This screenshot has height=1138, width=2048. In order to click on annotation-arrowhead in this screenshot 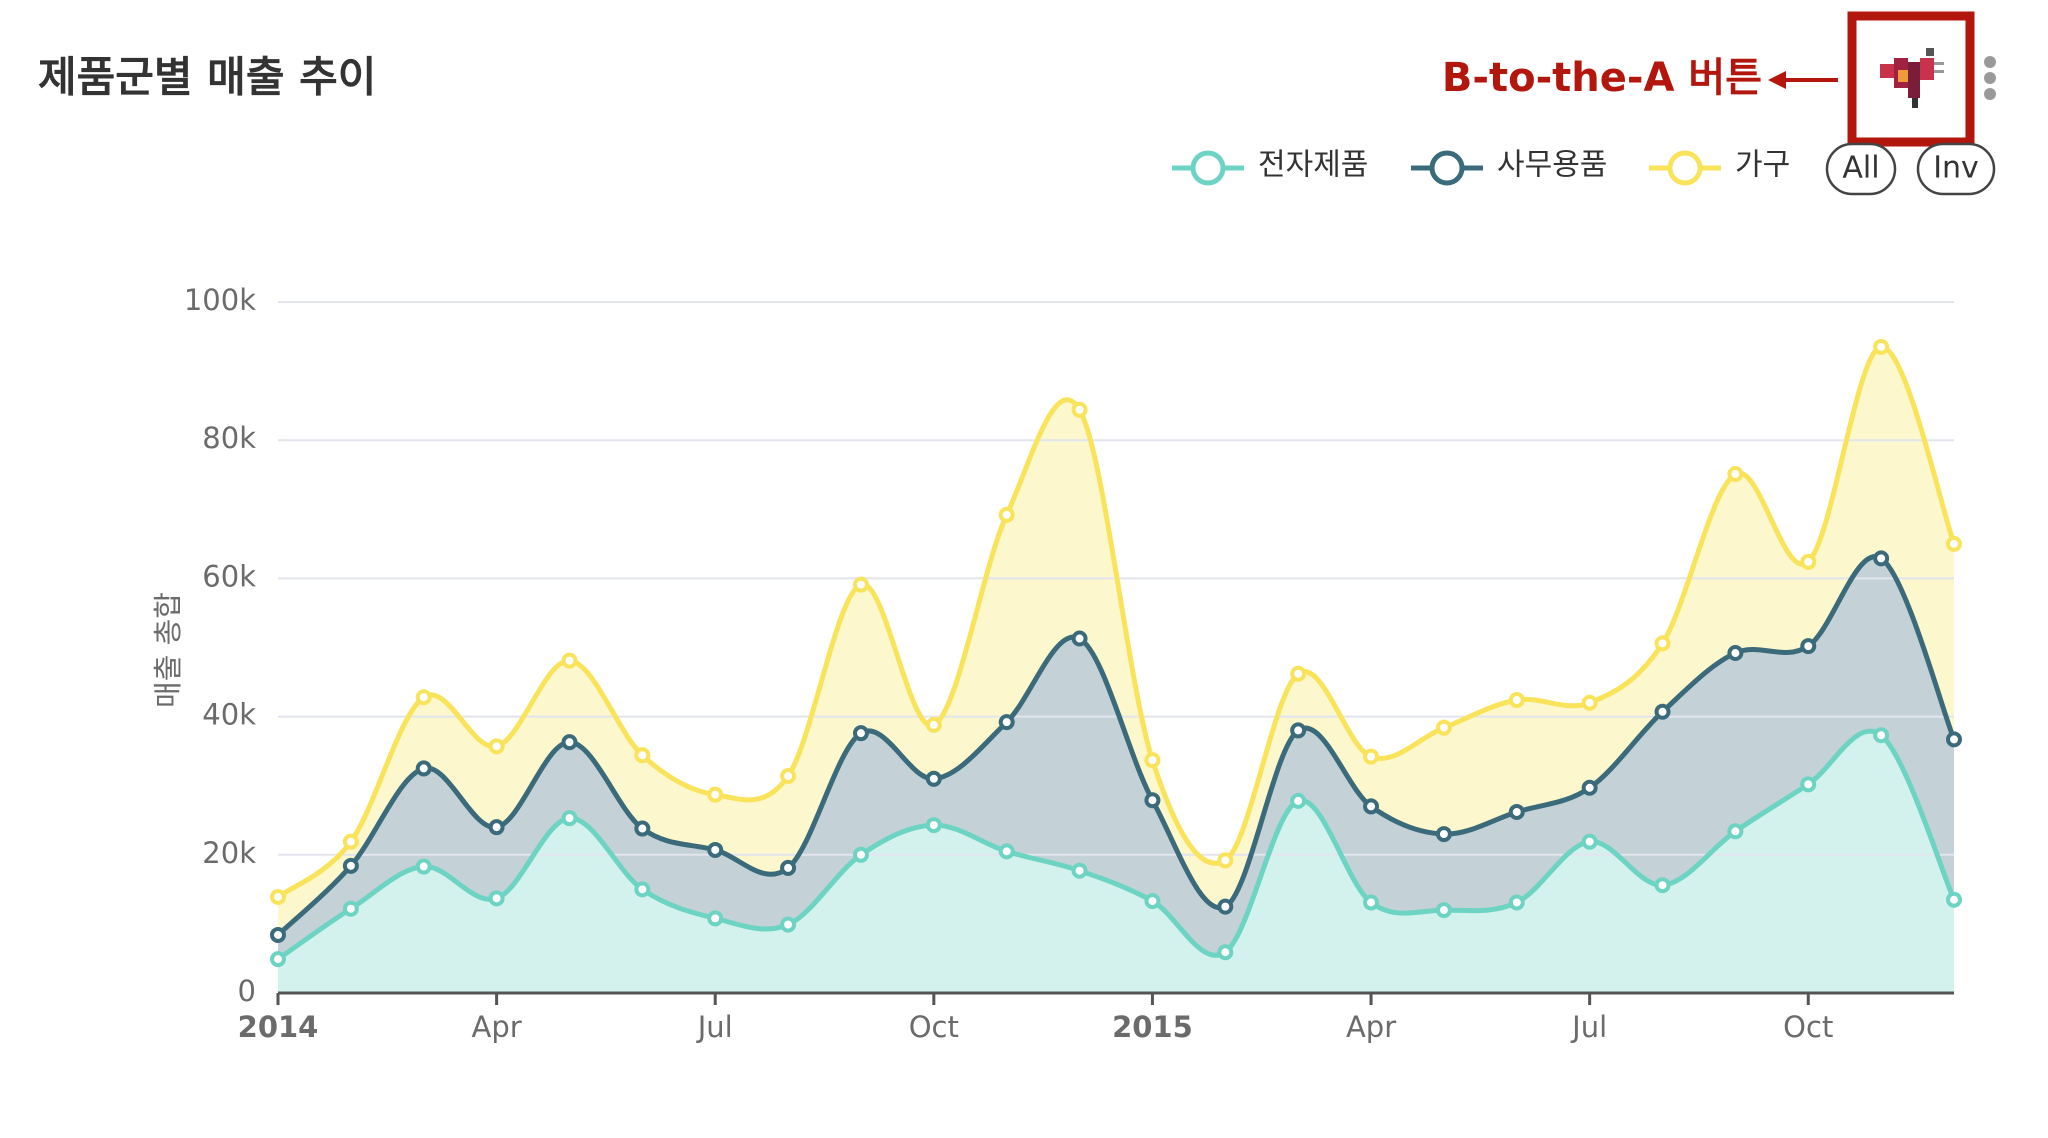, I will do `click(1777, 80)`.